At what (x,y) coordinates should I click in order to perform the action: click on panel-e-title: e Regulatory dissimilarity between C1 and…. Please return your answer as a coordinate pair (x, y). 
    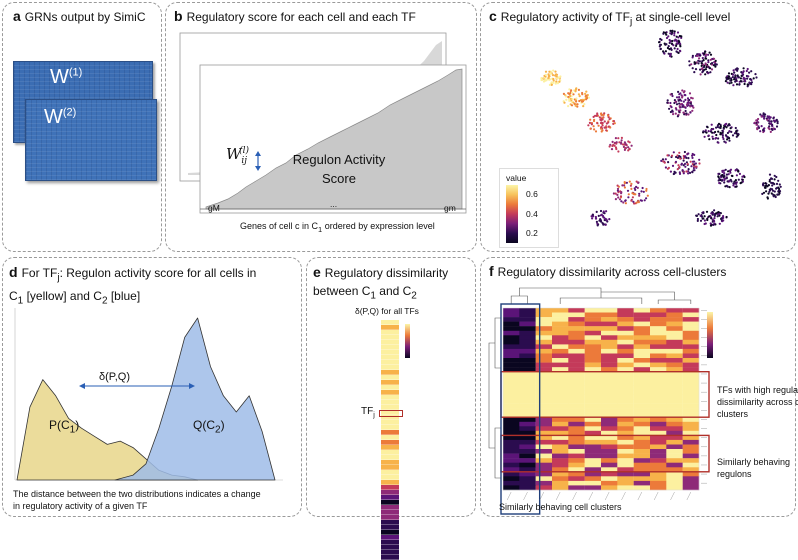
    Looking at the image, I should click on (381, 283).